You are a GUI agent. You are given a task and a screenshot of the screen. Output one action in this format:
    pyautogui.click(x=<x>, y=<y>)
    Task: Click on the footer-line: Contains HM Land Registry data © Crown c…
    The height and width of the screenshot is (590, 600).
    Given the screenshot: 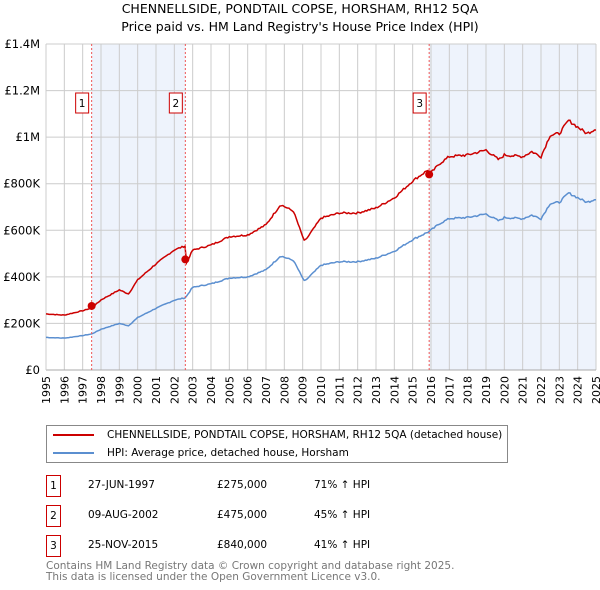 What is the action you would take?
    pyautogui.click(x=250, y=566)
    